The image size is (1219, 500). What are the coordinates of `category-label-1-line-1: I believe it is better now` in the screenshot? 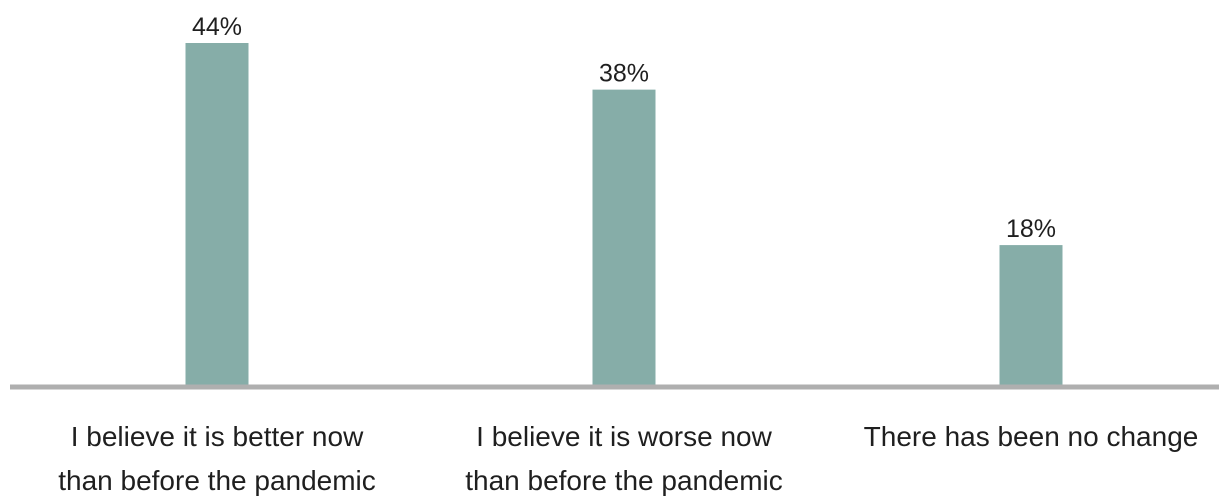 It's located at (217, 436).